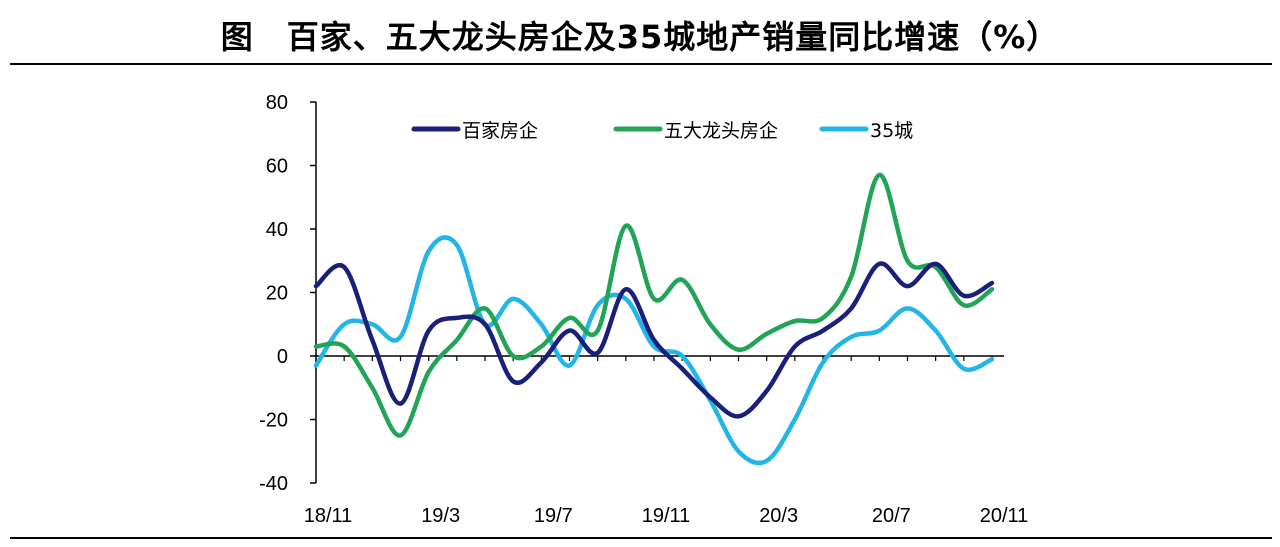 Image resolution: width=1280 pixels, height=547 pixels. I want to click on y-tick-label: -40, so click(273, 484).